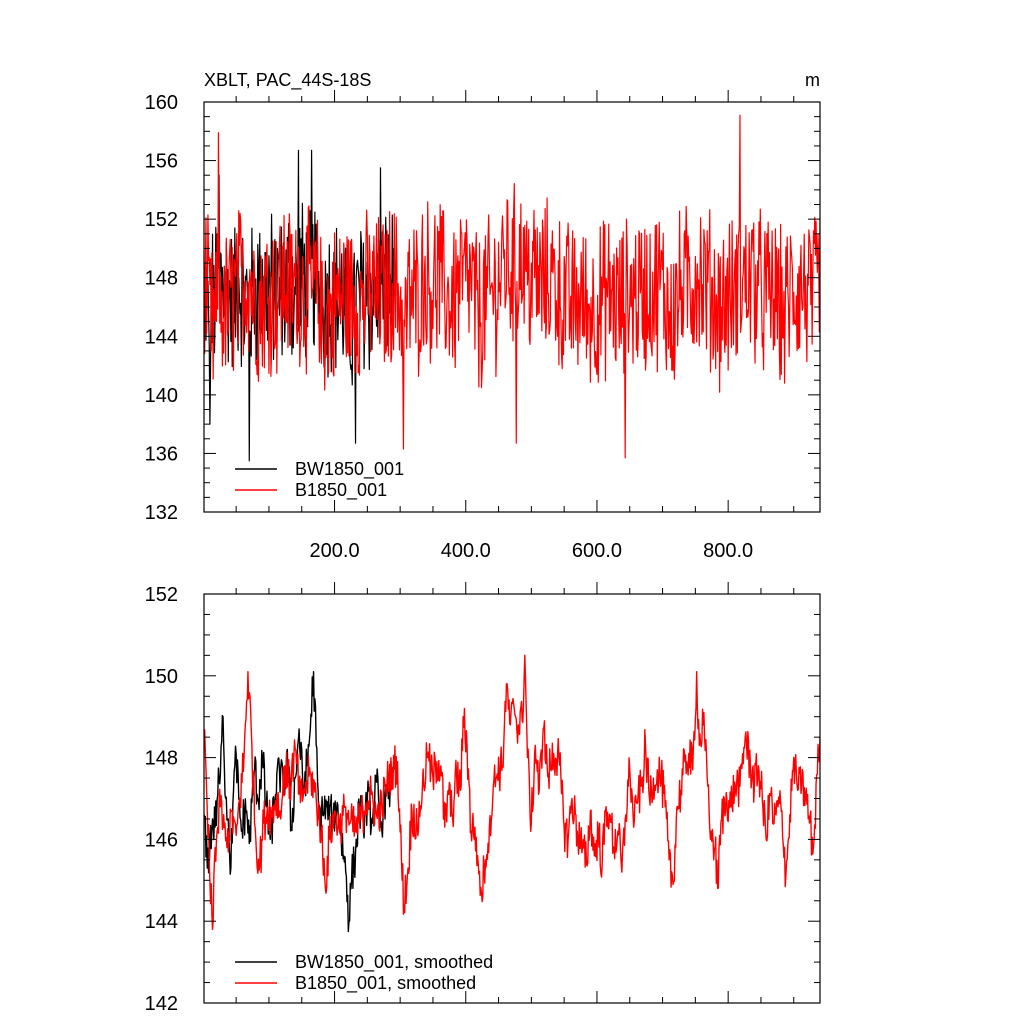 The height and width of the screenshot is (1024, 1024). I want to click on series-line-bw1850, so click(299, 802).